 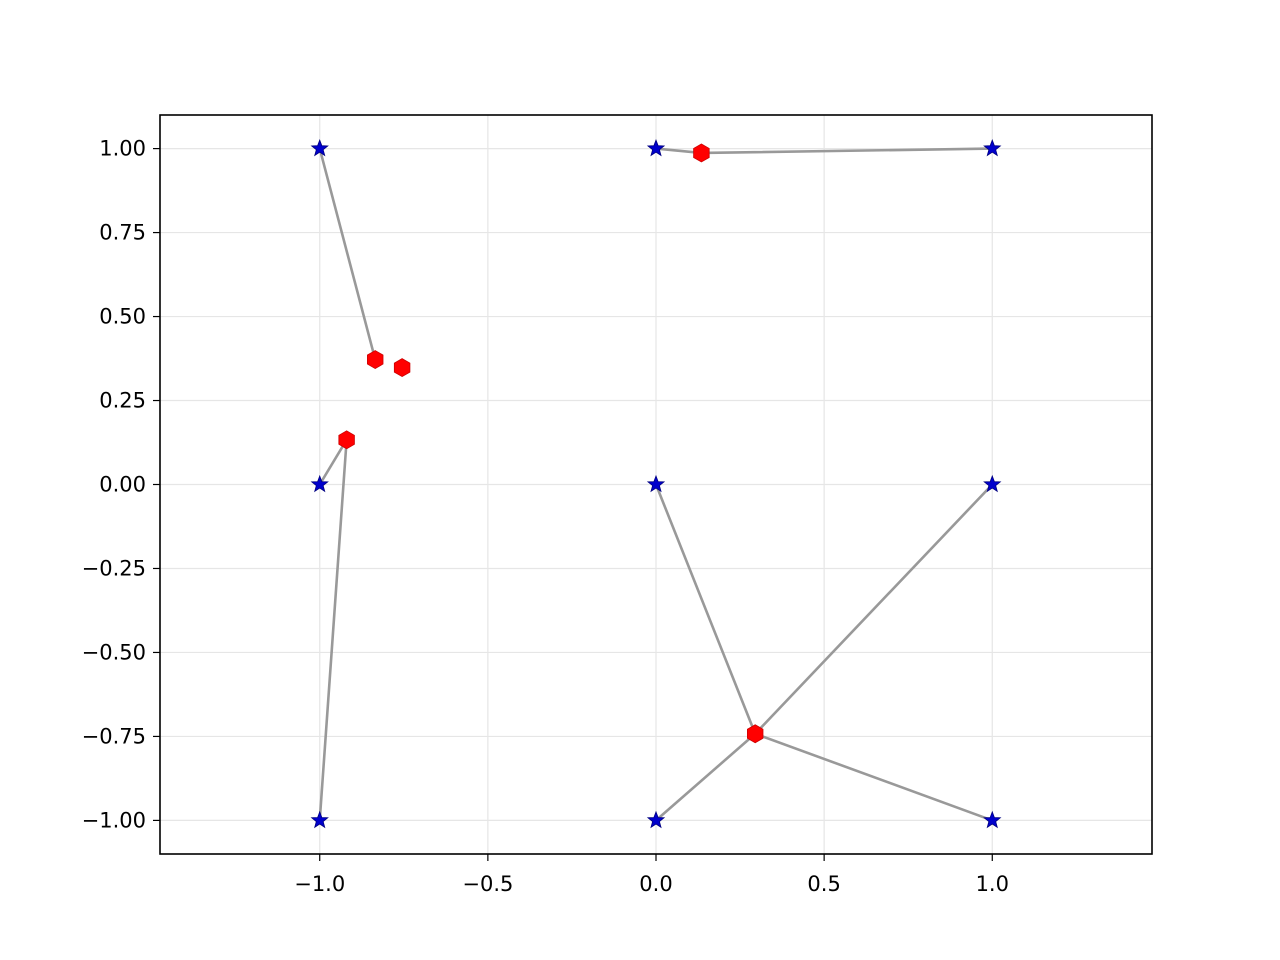 What do you see at coordinates (122, 233) in the screenshot?
I see `y-tick-label: 0.75` at bounding box center [122, 233].